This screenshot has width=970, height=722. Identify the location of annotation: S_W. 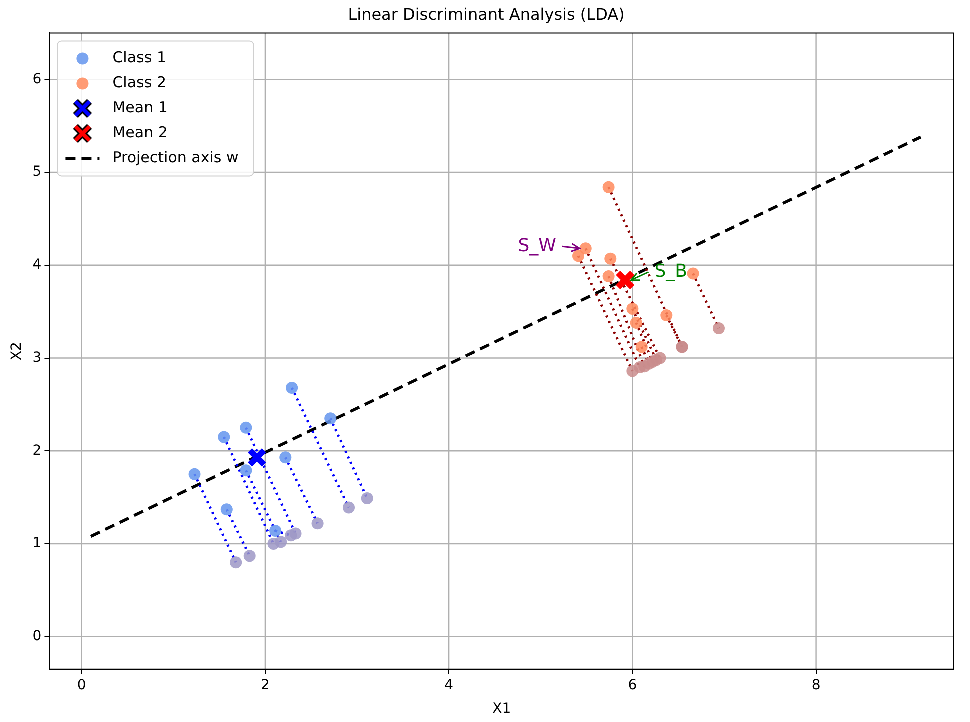
(537, 245).